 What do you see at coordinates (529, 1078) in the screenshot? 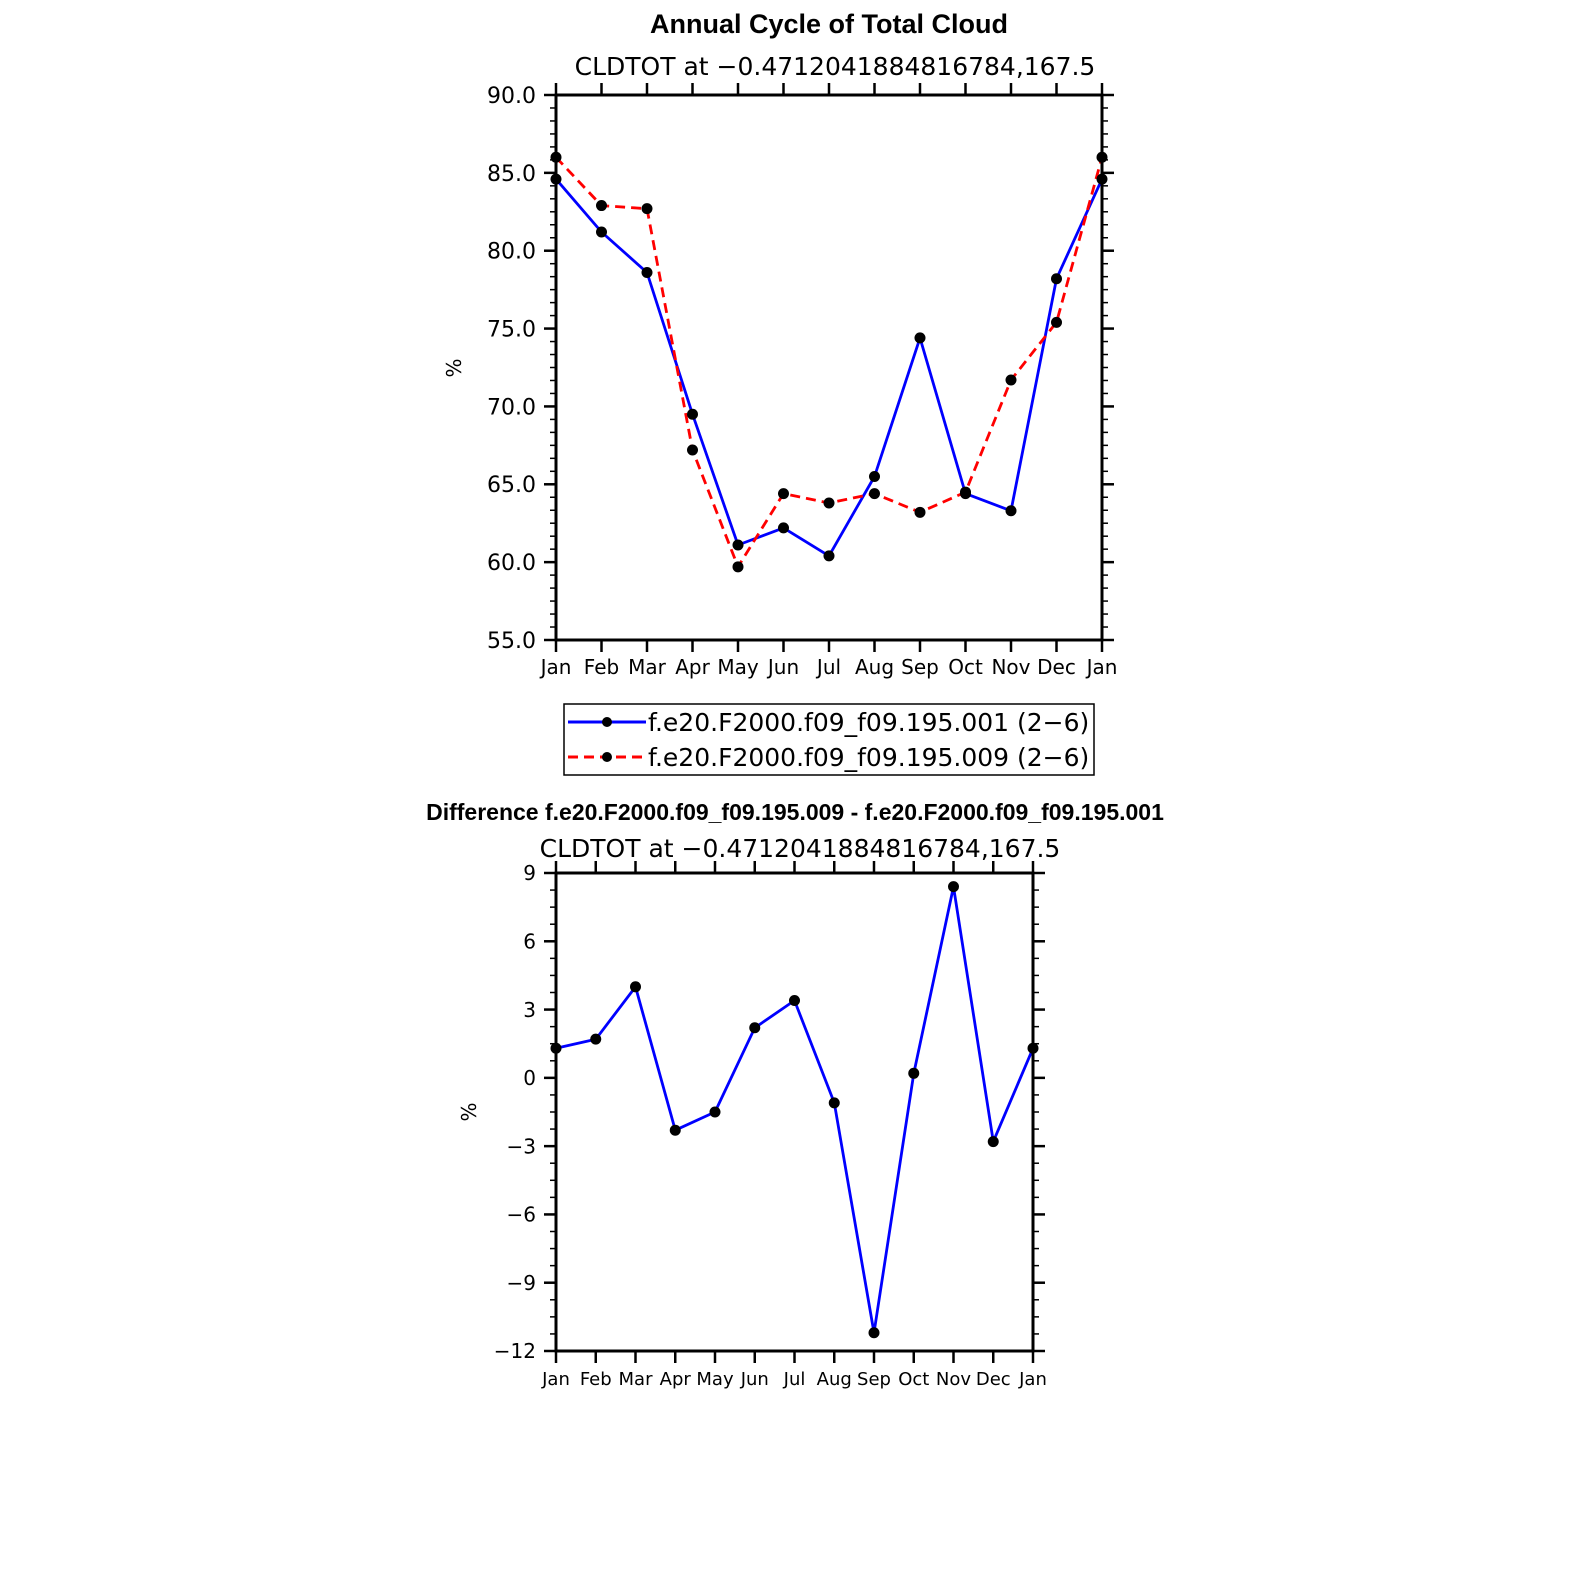
I see `y-tick-label: 0` at bounding box center [529, 1078].